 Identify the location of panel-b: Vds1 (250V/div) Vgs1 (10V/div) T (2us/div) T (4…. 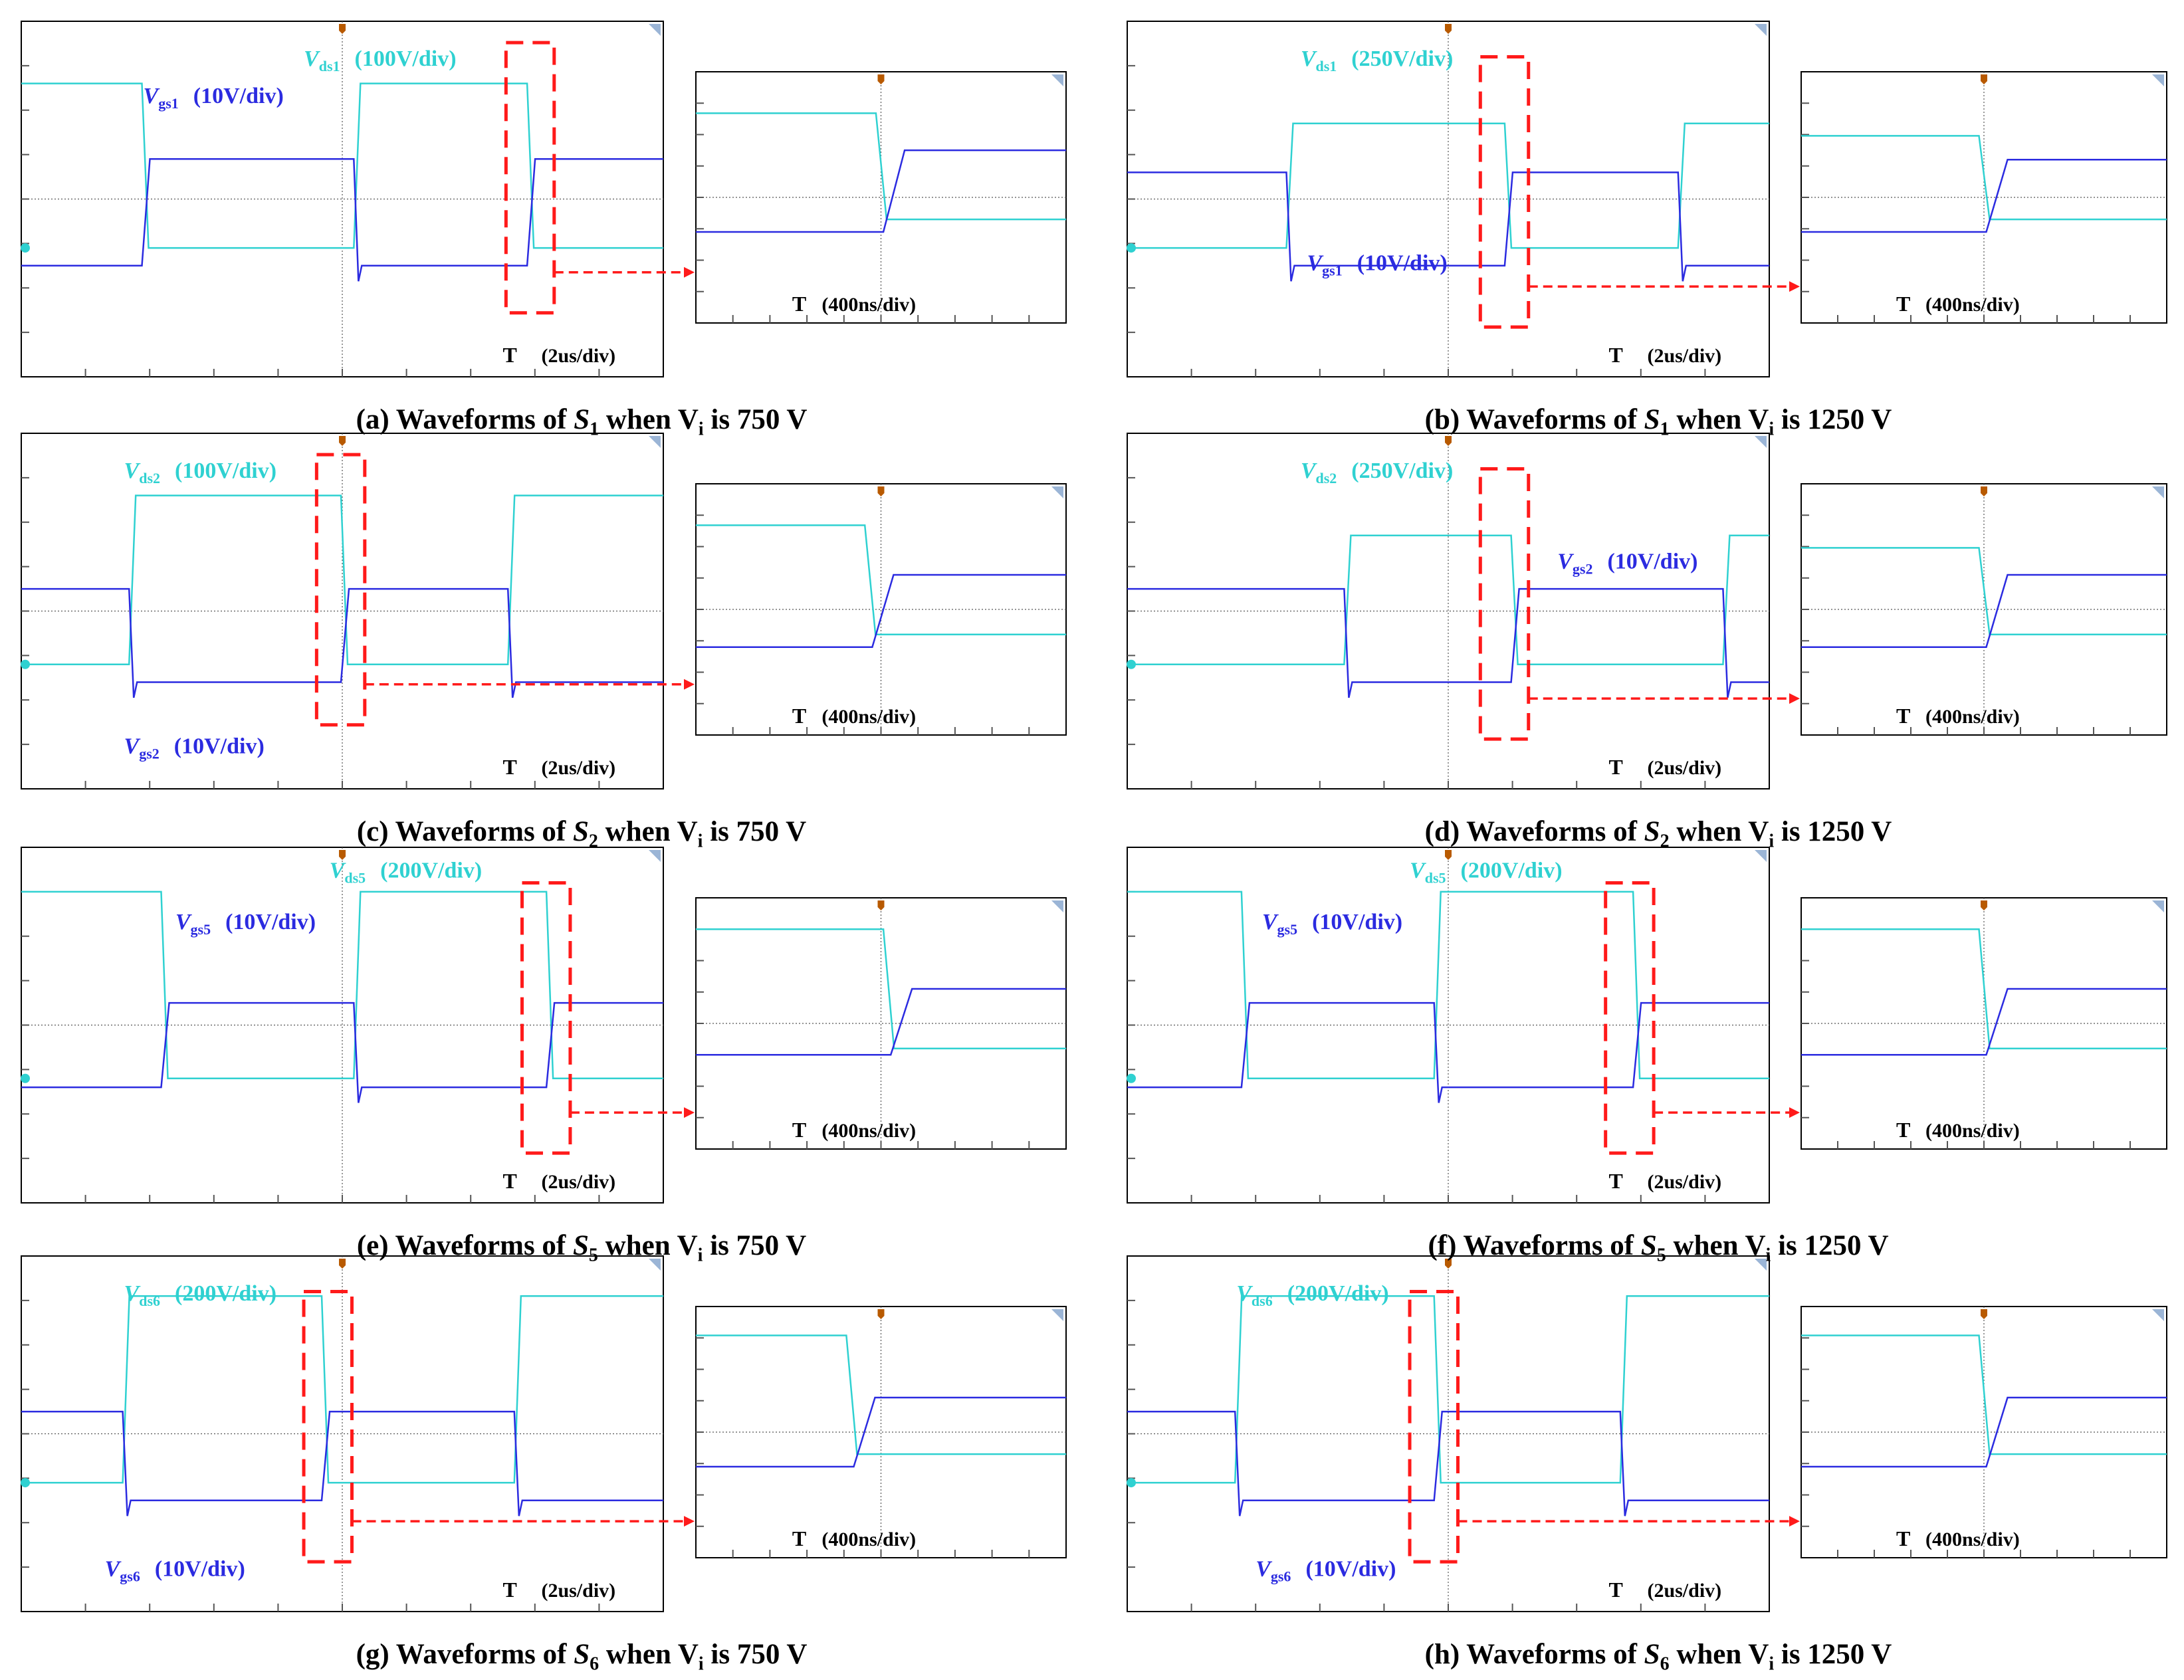
(1647, 199).